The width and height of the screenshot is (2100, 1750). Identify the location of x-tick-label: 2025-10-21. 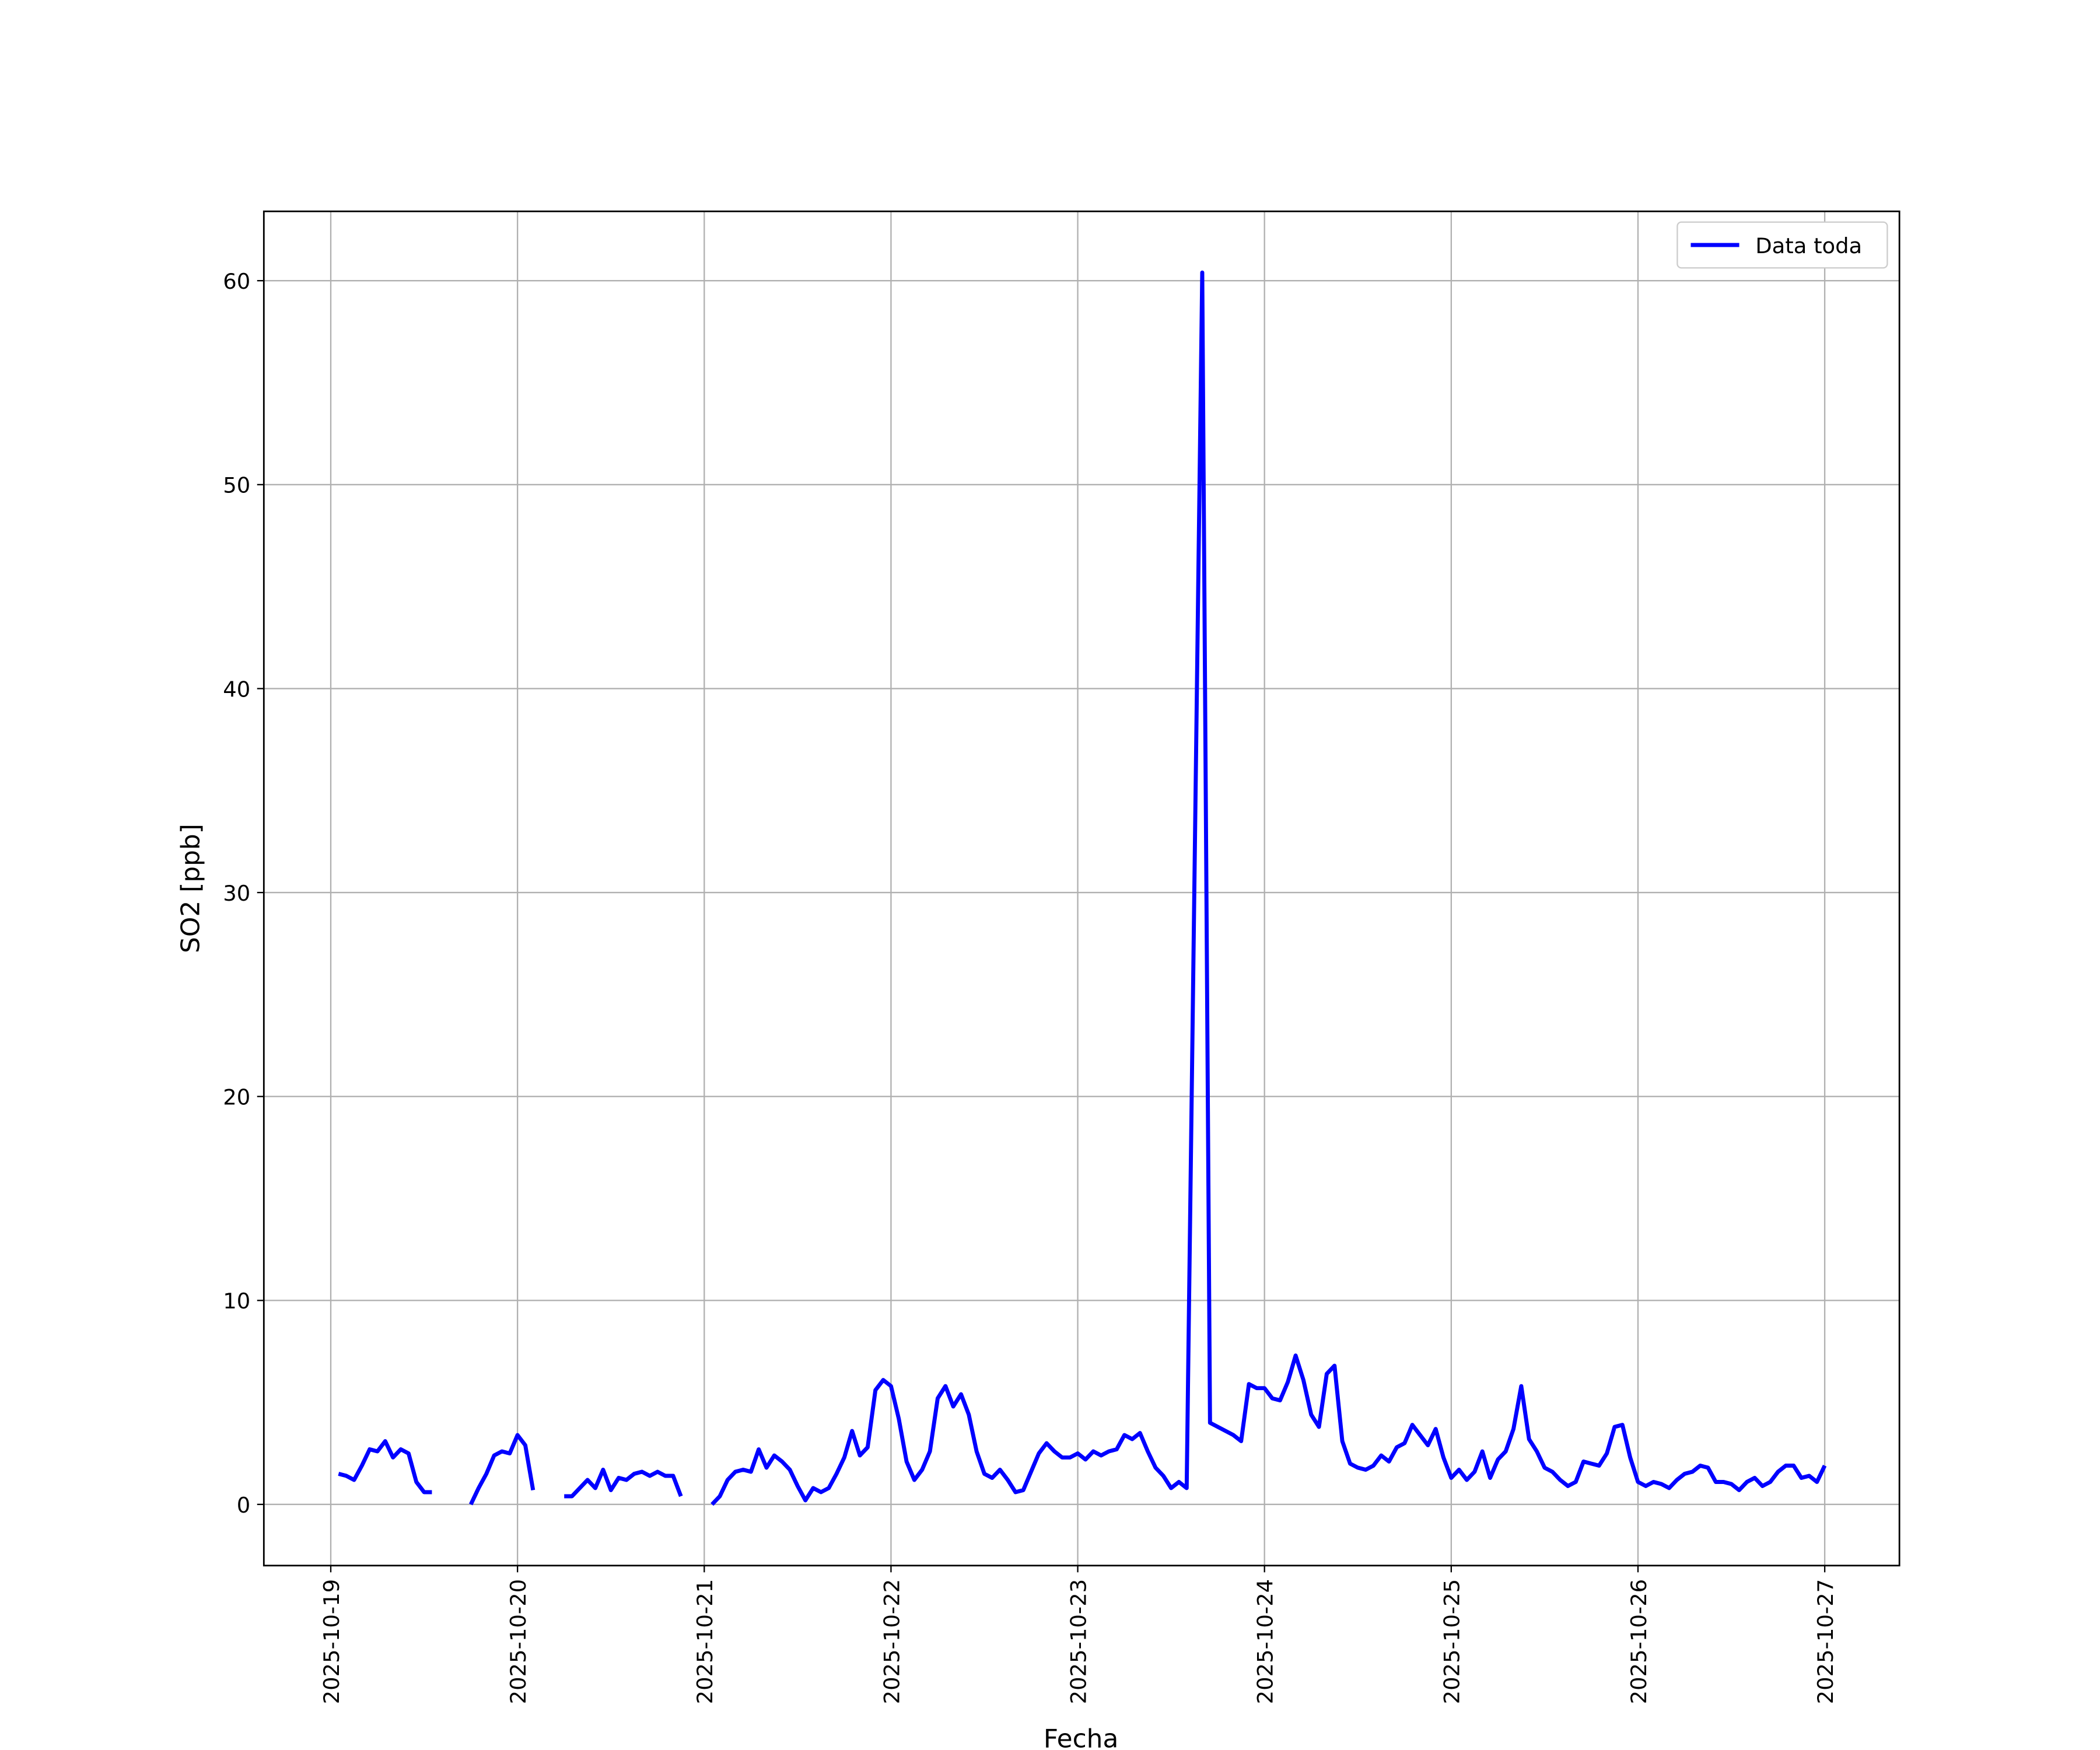
(705, 1641).